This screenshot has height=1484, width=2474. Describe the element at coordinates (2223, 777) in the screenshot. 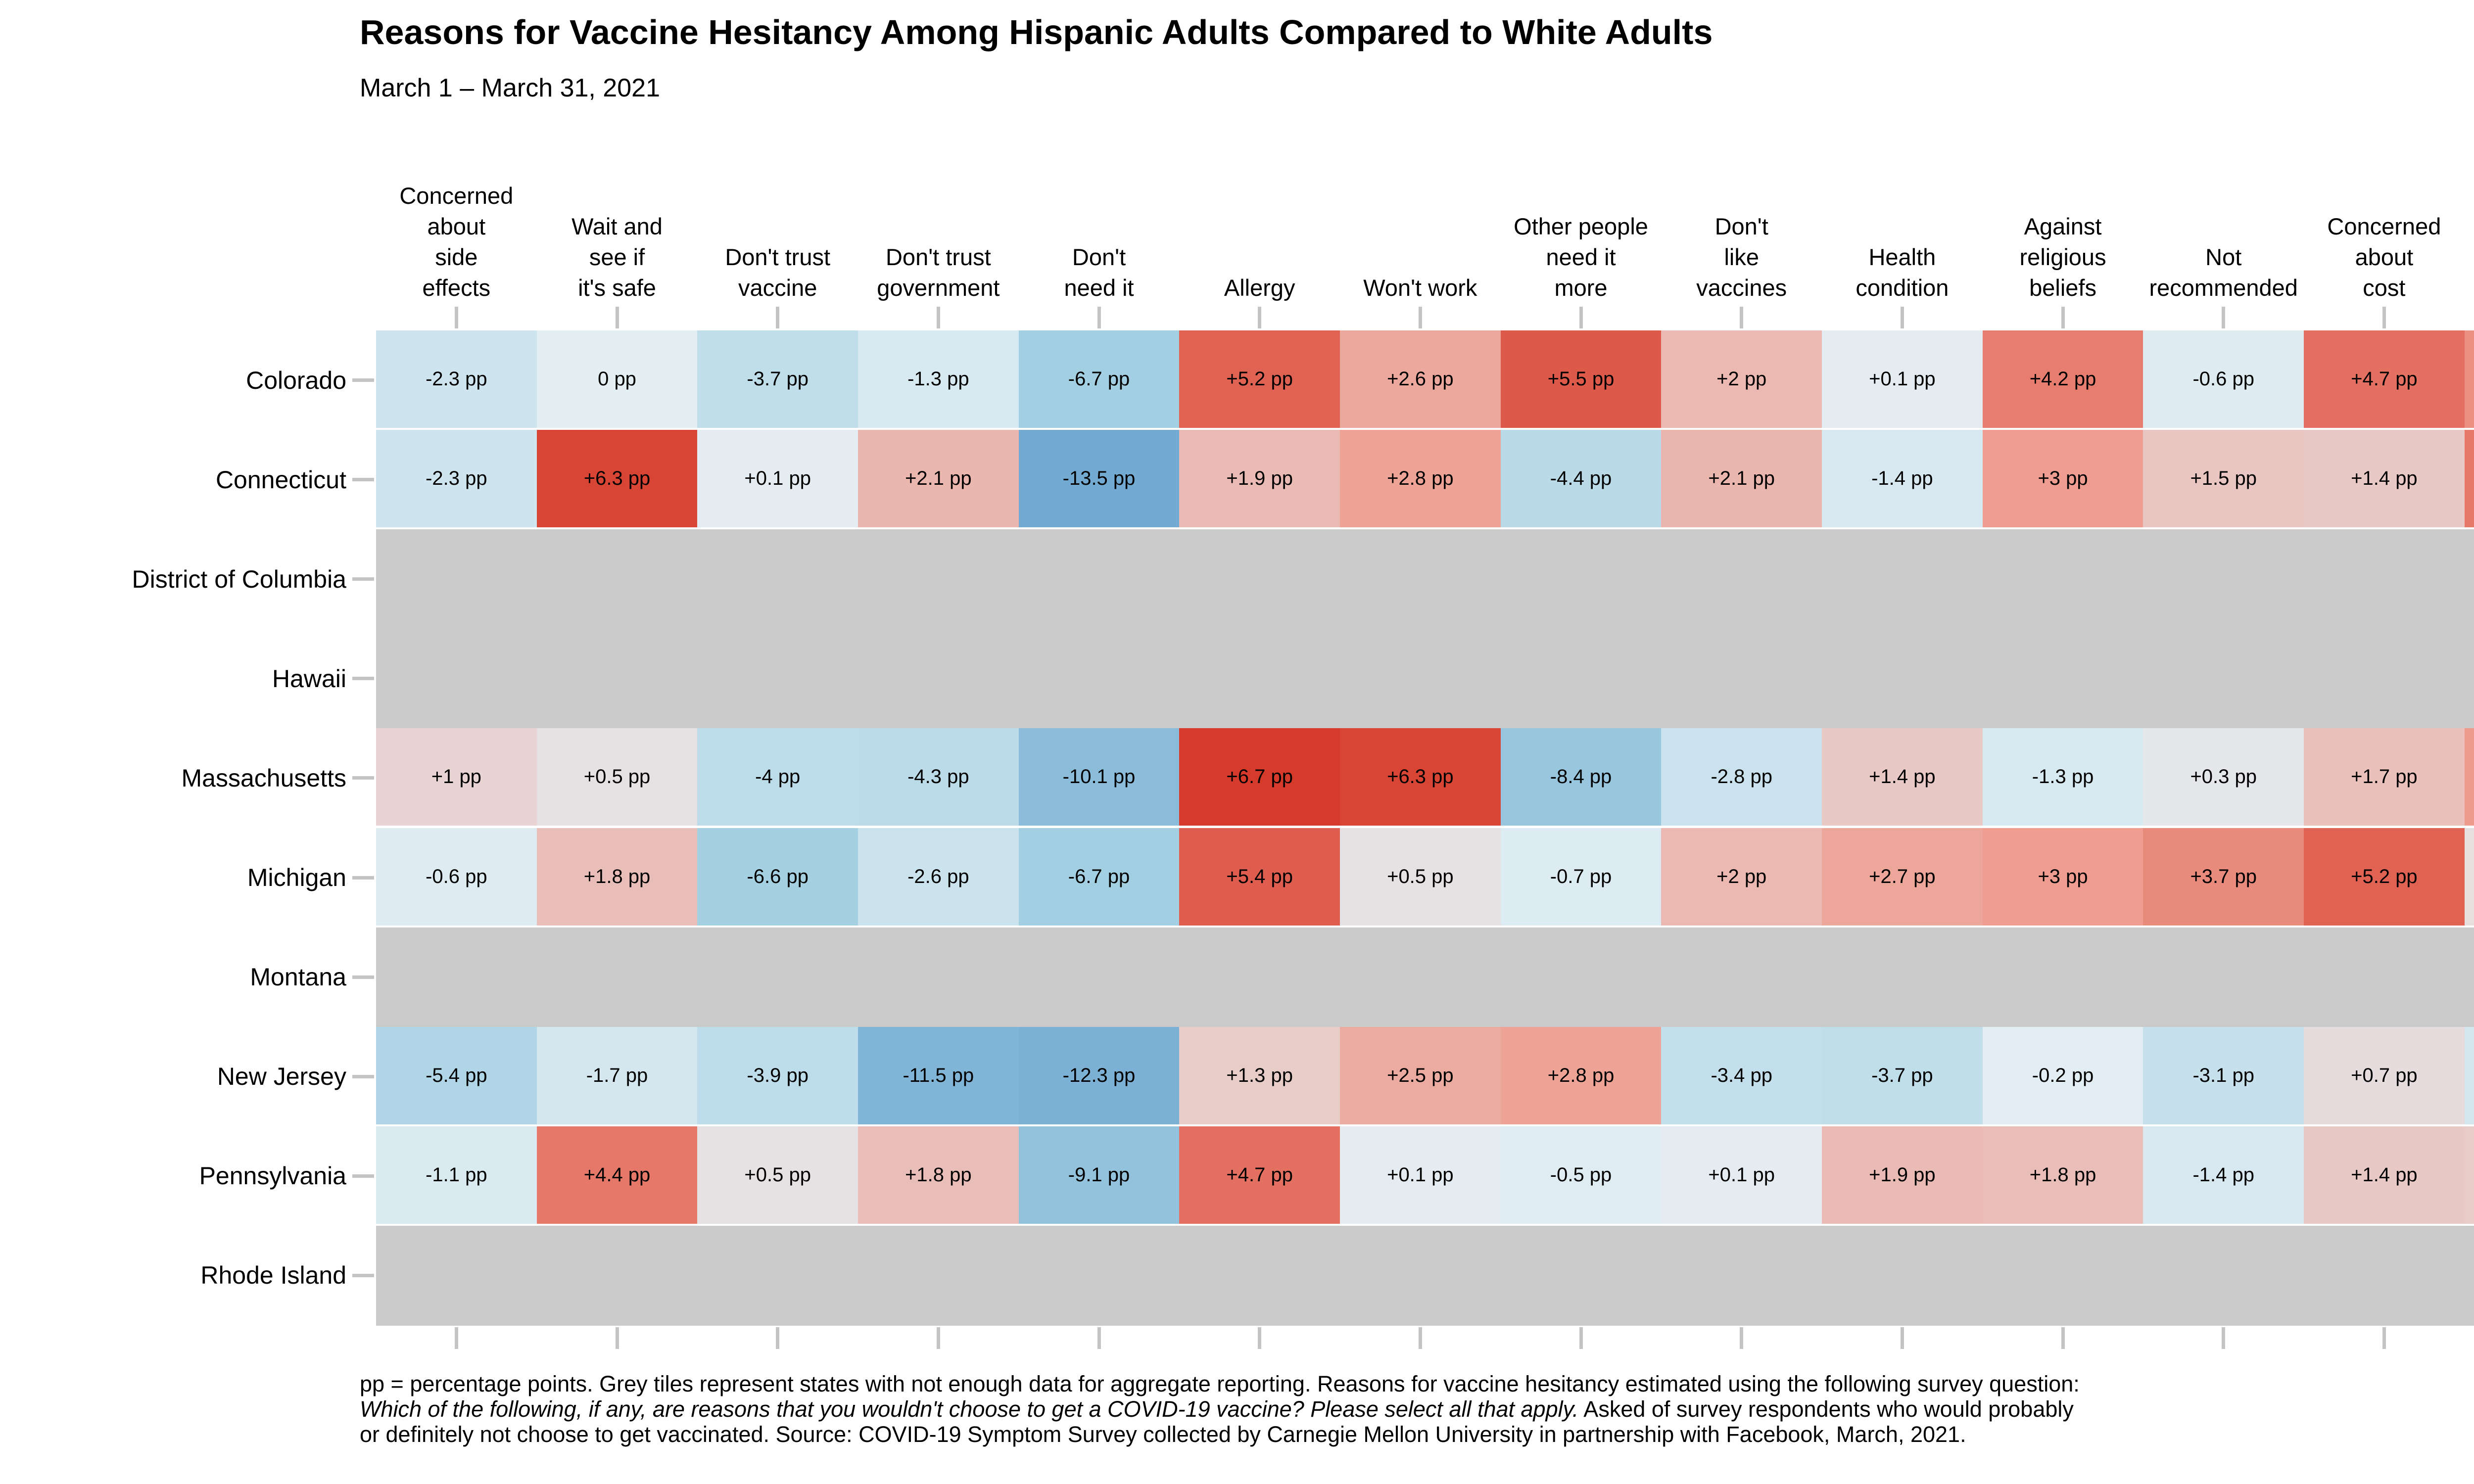

I see `heatmap-cell: +0.3 pp` at that location.